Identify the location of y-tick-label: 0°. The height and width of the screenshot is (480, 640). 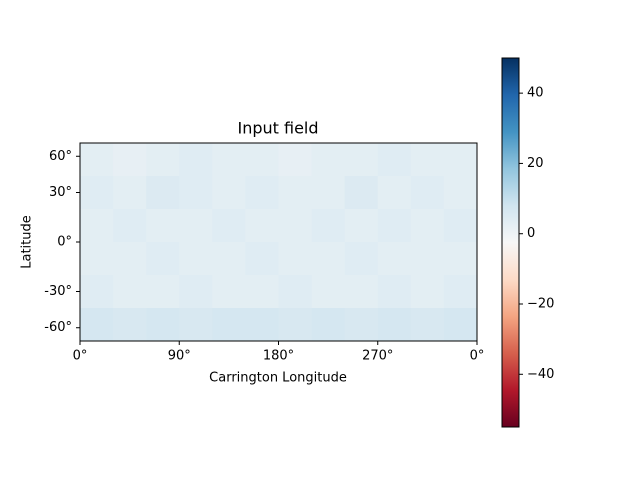
(64, 242).